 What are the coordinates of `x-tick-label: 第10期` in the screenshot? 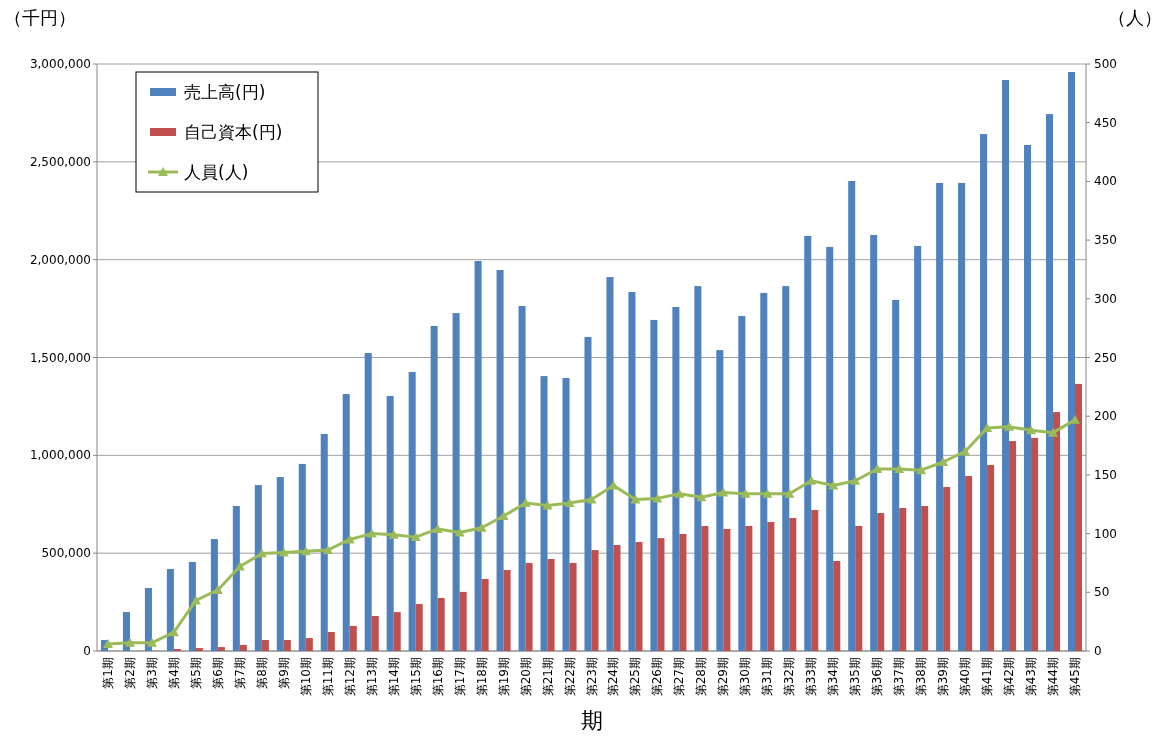 It's located at (305, 677).